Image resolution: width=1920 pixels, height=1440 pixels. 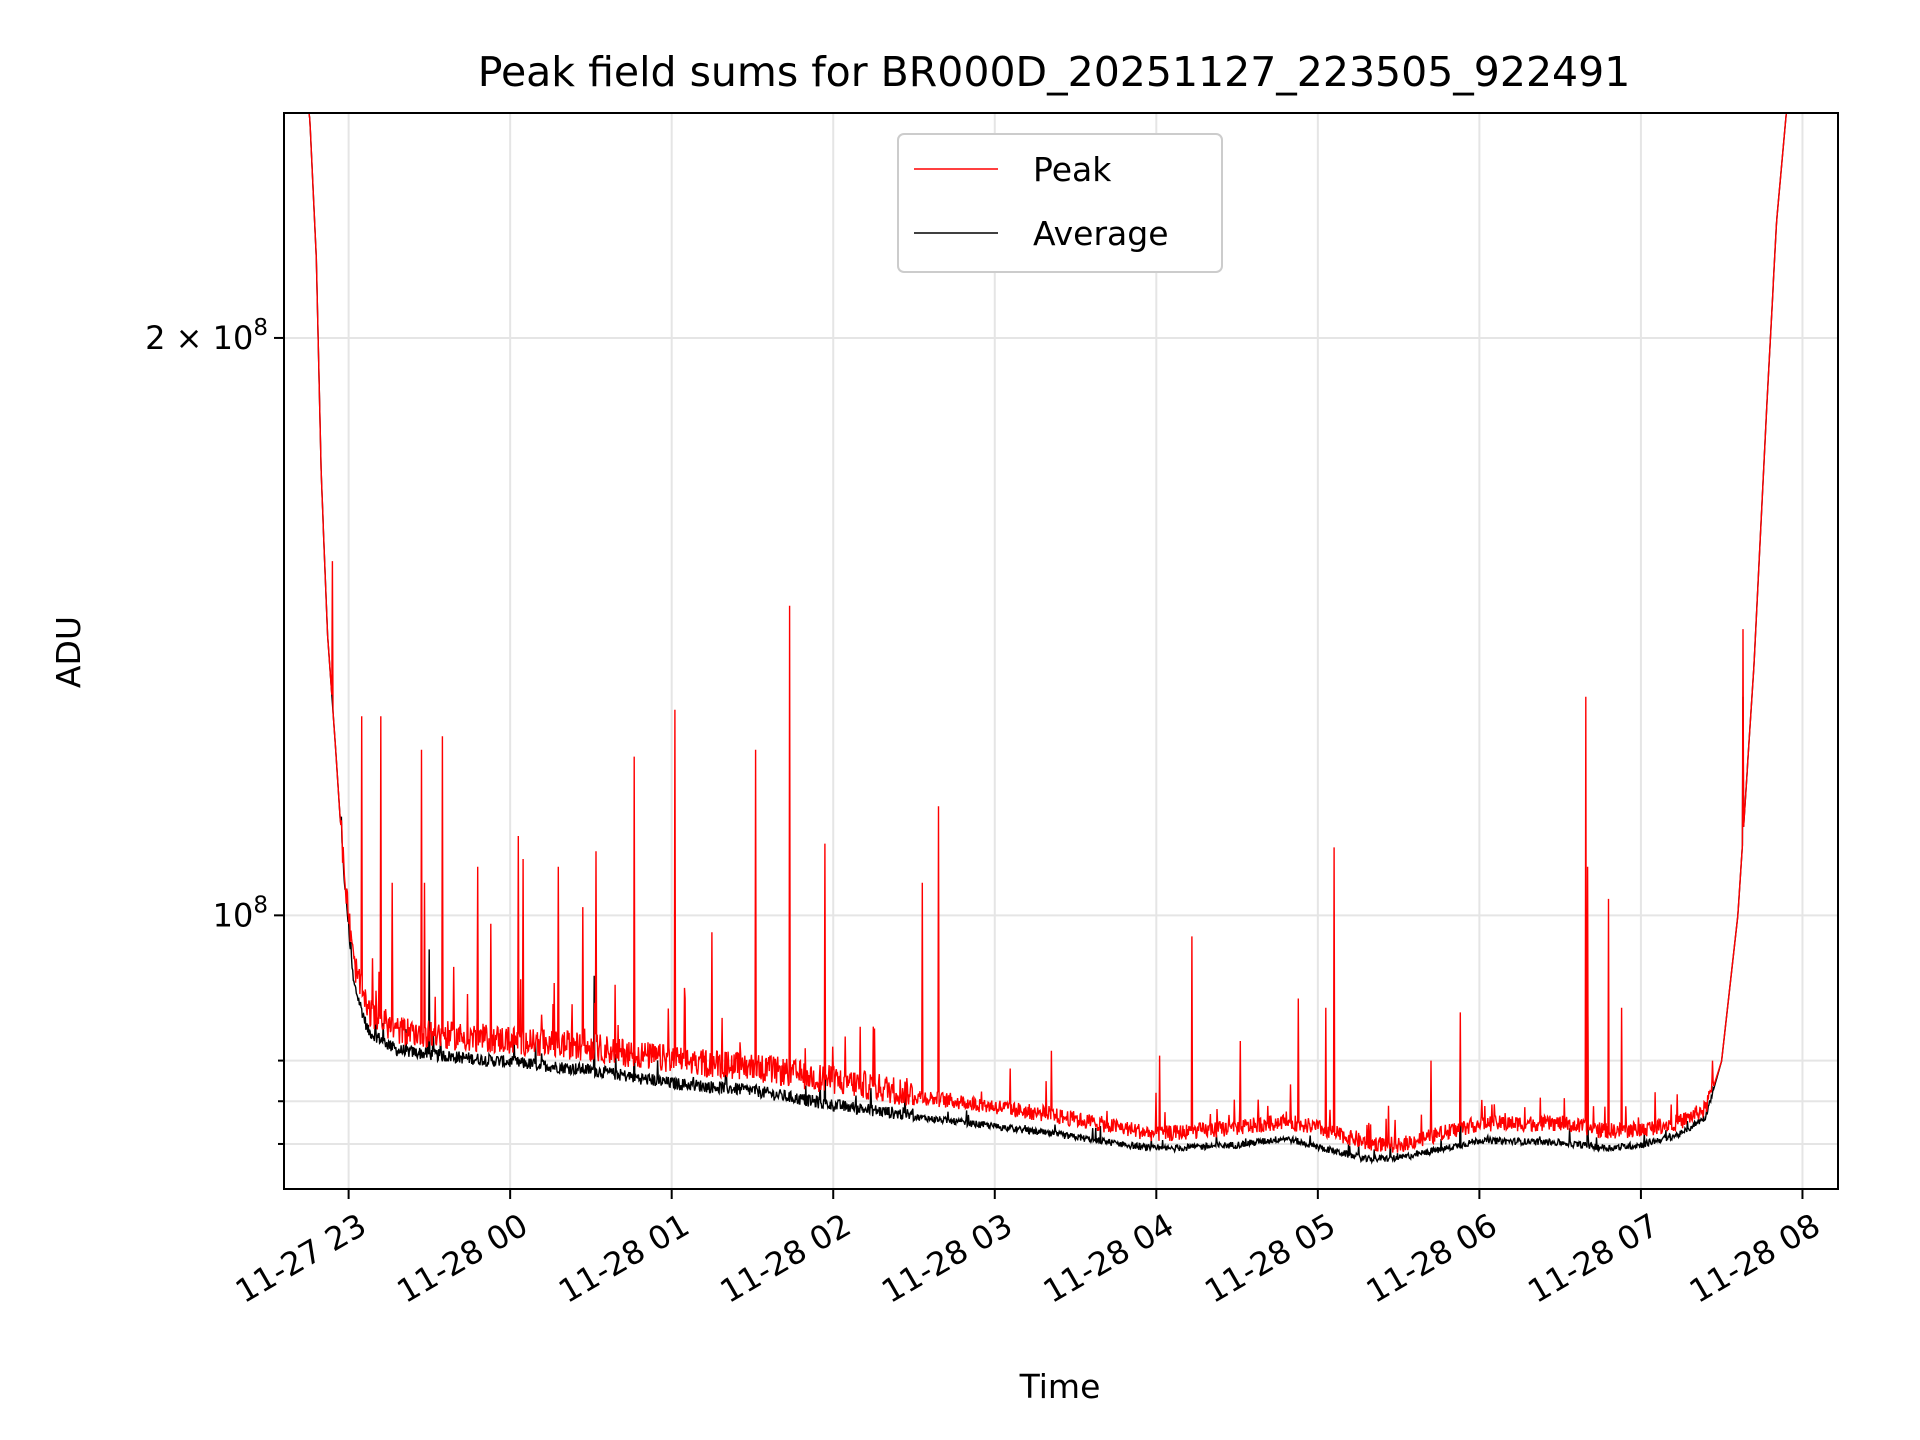 I want to click on y-tick-label: 108, so click(x=240, y=913).